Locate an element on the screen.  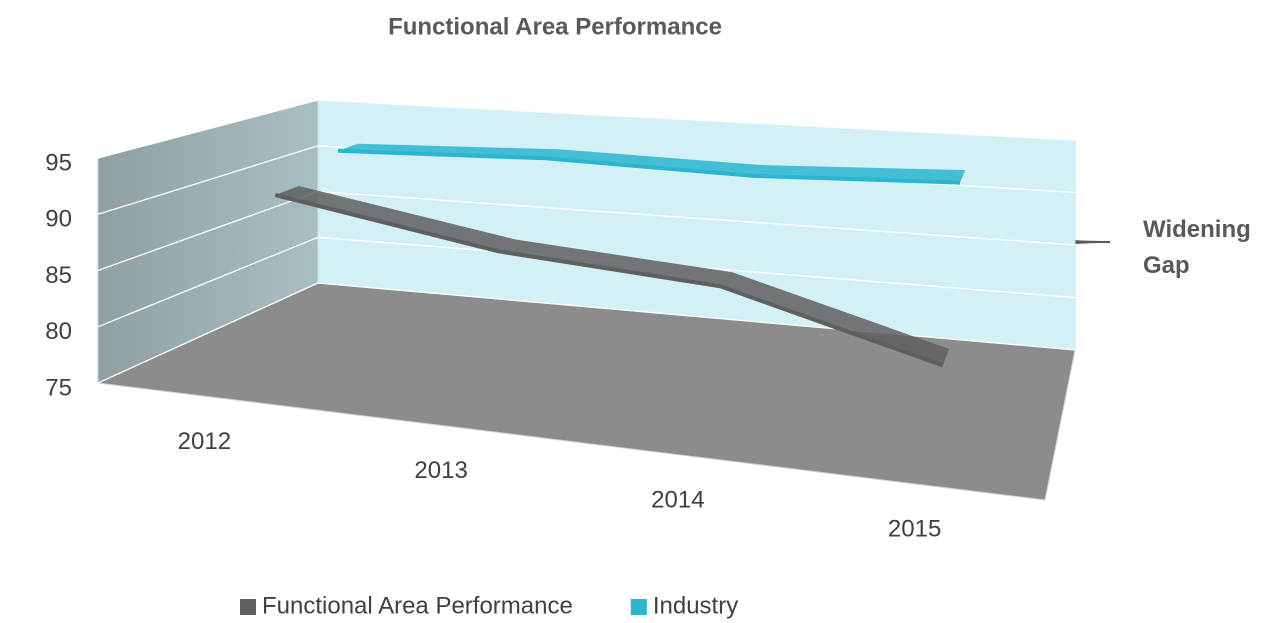
chart-title: Functional Area Performance is located at coordinates (555, 26).